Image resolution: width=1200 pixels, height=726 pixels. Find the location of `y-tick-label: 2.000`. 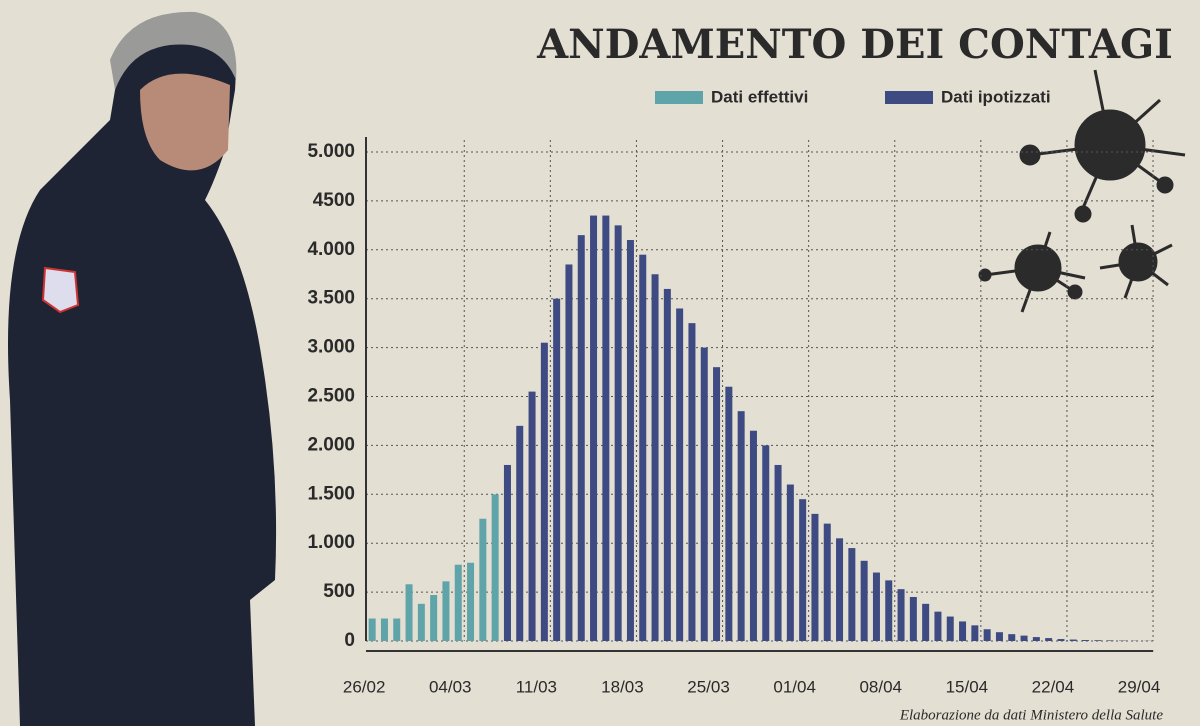

y-tick-label: 2.000 is located at coordinates (331, 444).